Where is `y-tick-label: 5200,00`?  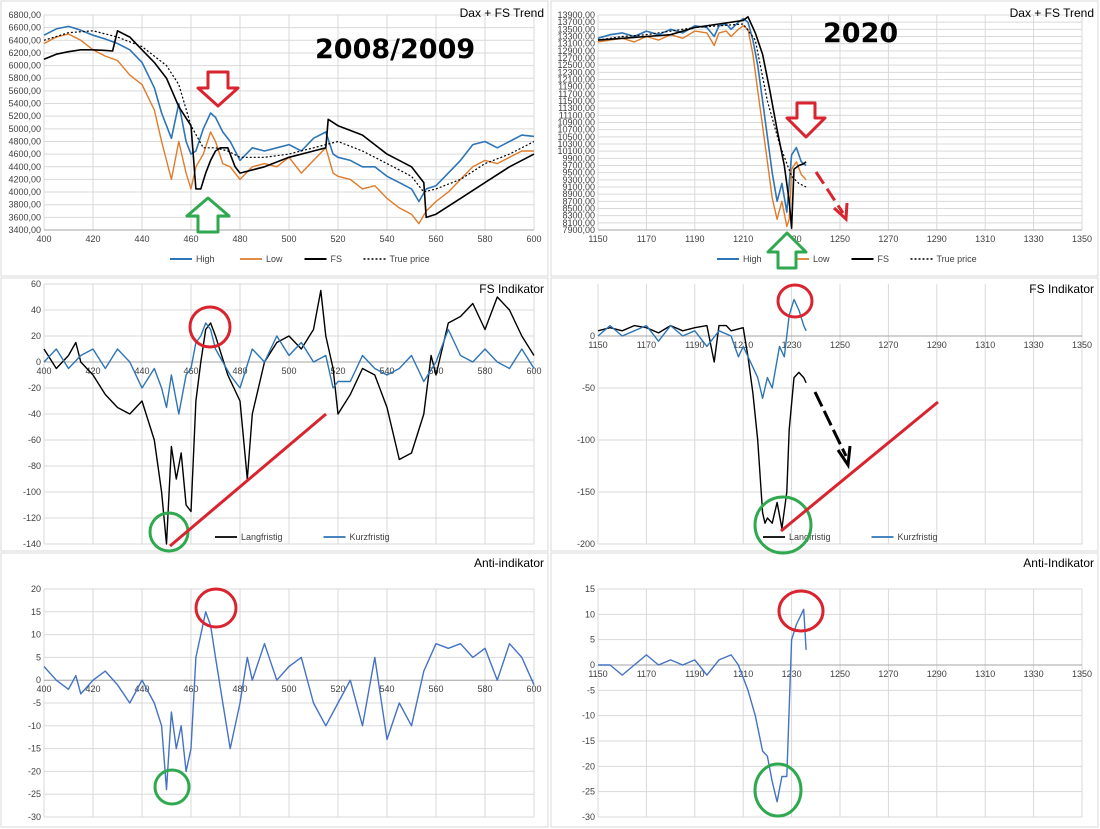
y-tick-label: 5200,00 is located at coordinates (24, 116).